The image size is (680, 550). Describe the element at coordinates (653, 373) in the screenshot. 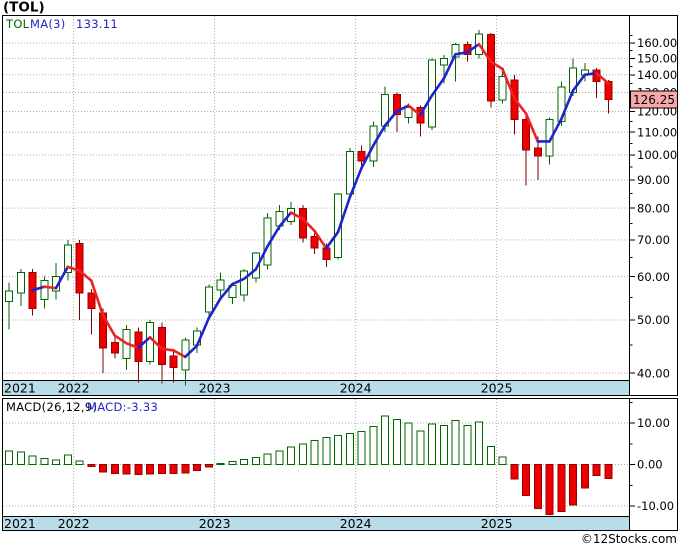

I see `axis-label: 40.00` at that location.